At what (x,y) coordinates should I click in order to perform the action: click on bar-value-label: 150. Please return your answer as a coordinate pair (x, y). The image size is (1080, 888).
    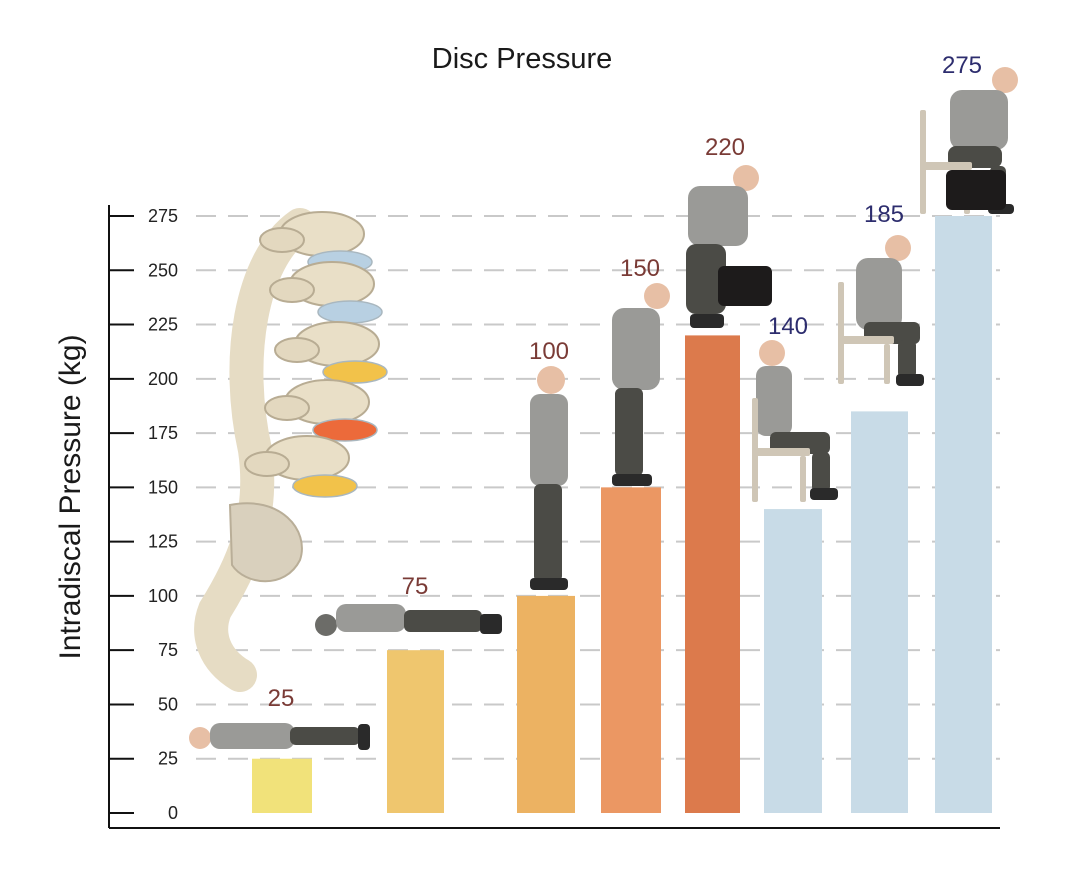
    Looking at the image, I should click on (640, 268).